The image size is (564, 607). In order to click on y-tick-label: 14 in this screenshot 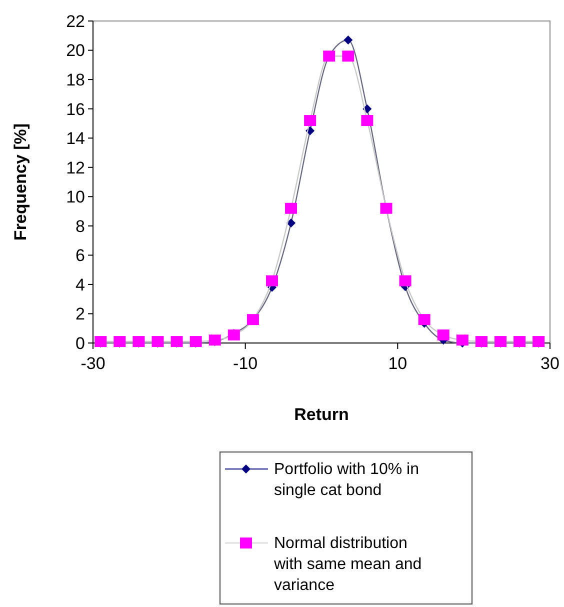, I will do `click(75, 138)`.